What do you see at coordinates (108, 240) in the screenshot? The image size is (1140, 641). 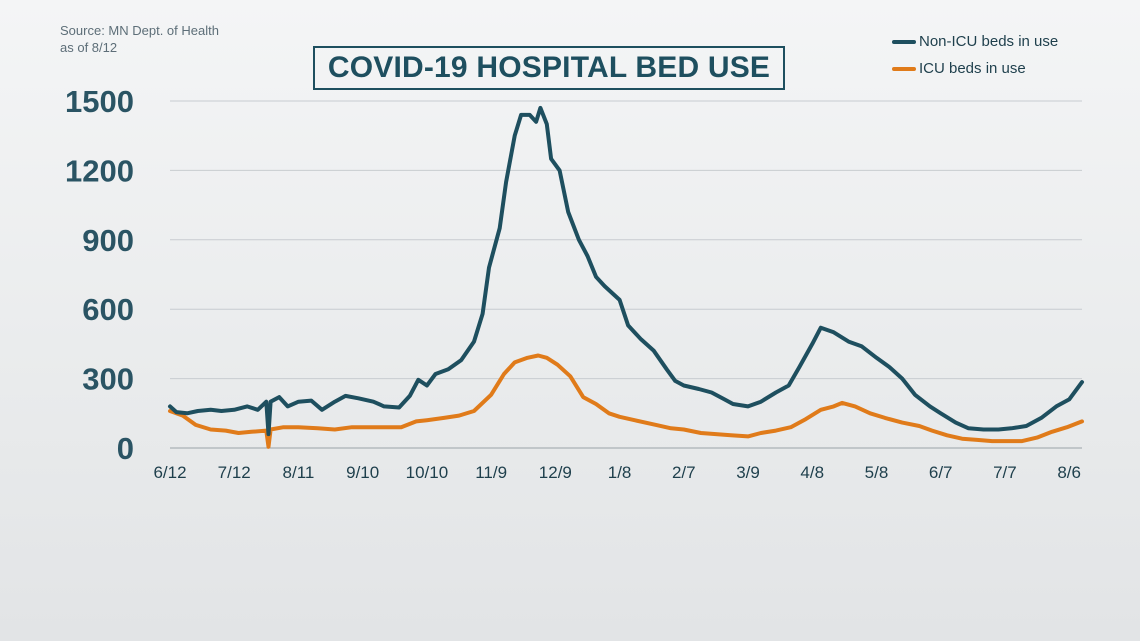 I see `y-tick-label: 900` at bounding box center [108, 240].